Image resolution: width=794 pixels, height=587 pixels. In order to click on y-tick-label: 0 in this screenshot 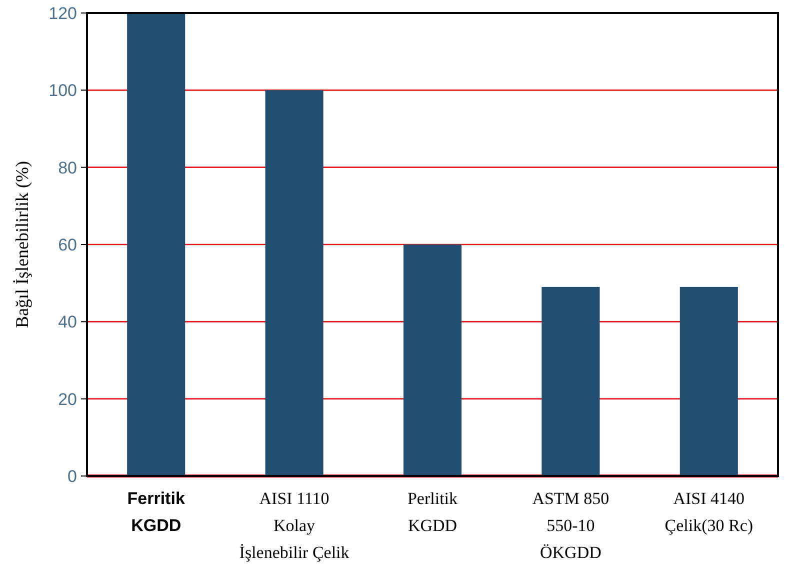, I will do `click(72, 476)`.